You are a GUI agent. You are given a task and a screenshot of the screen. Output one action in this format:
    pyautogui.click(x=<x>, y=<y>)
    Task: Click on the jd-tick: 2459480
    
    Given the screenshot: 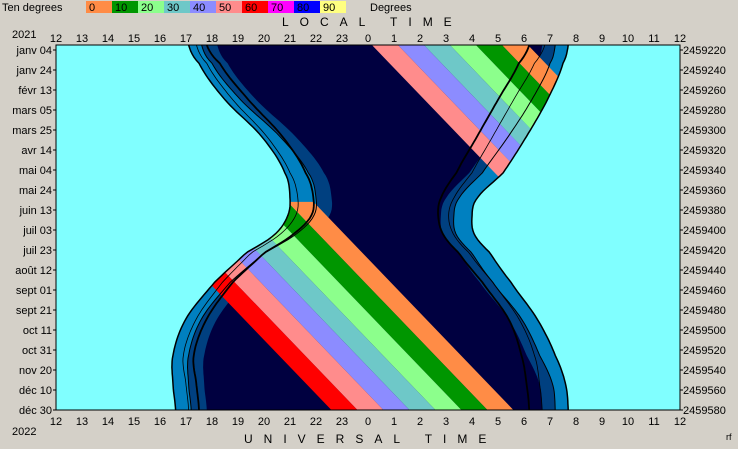 What is the action you would take?
    pyautogui.click(x=704, y=311)
    